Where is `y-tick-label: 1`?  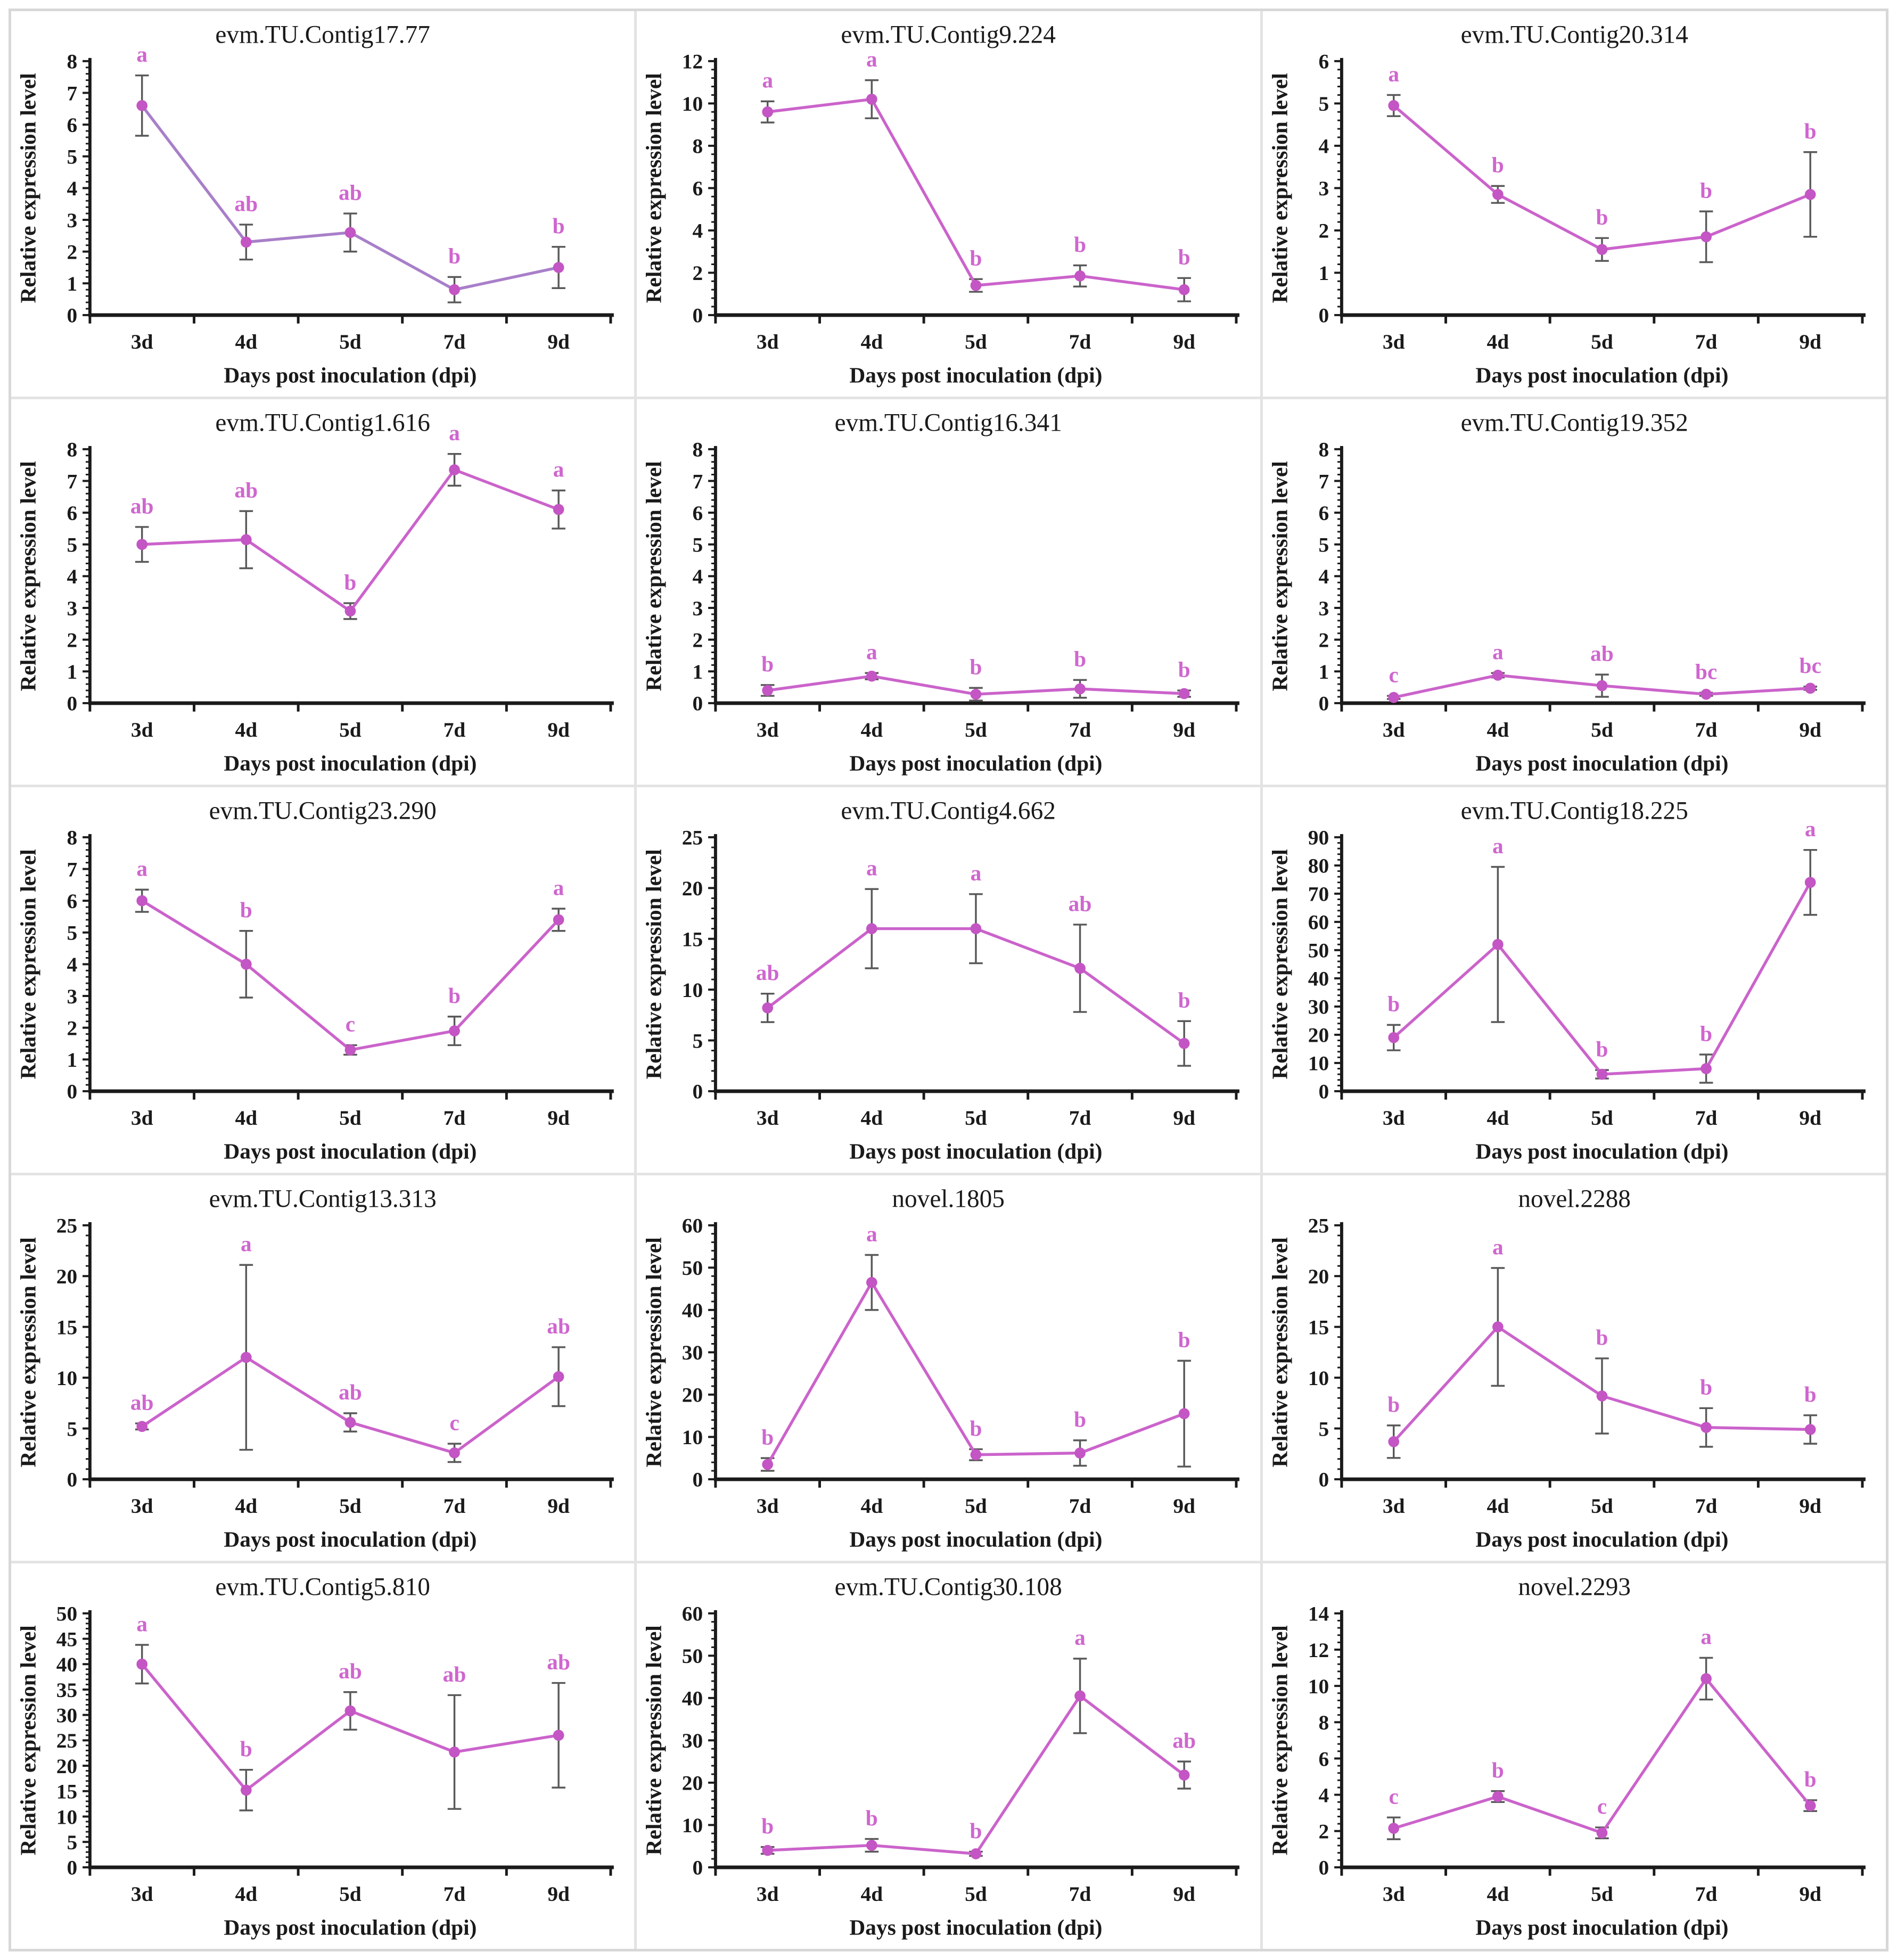 y-tick-label: 1 is located at coordinates (1324, 273).